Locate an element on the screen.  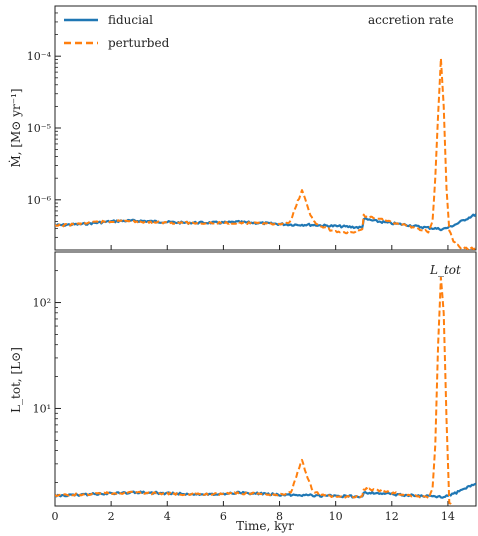
y-tick-label-bottom-1: 10² is located at coordinates (42, 303).